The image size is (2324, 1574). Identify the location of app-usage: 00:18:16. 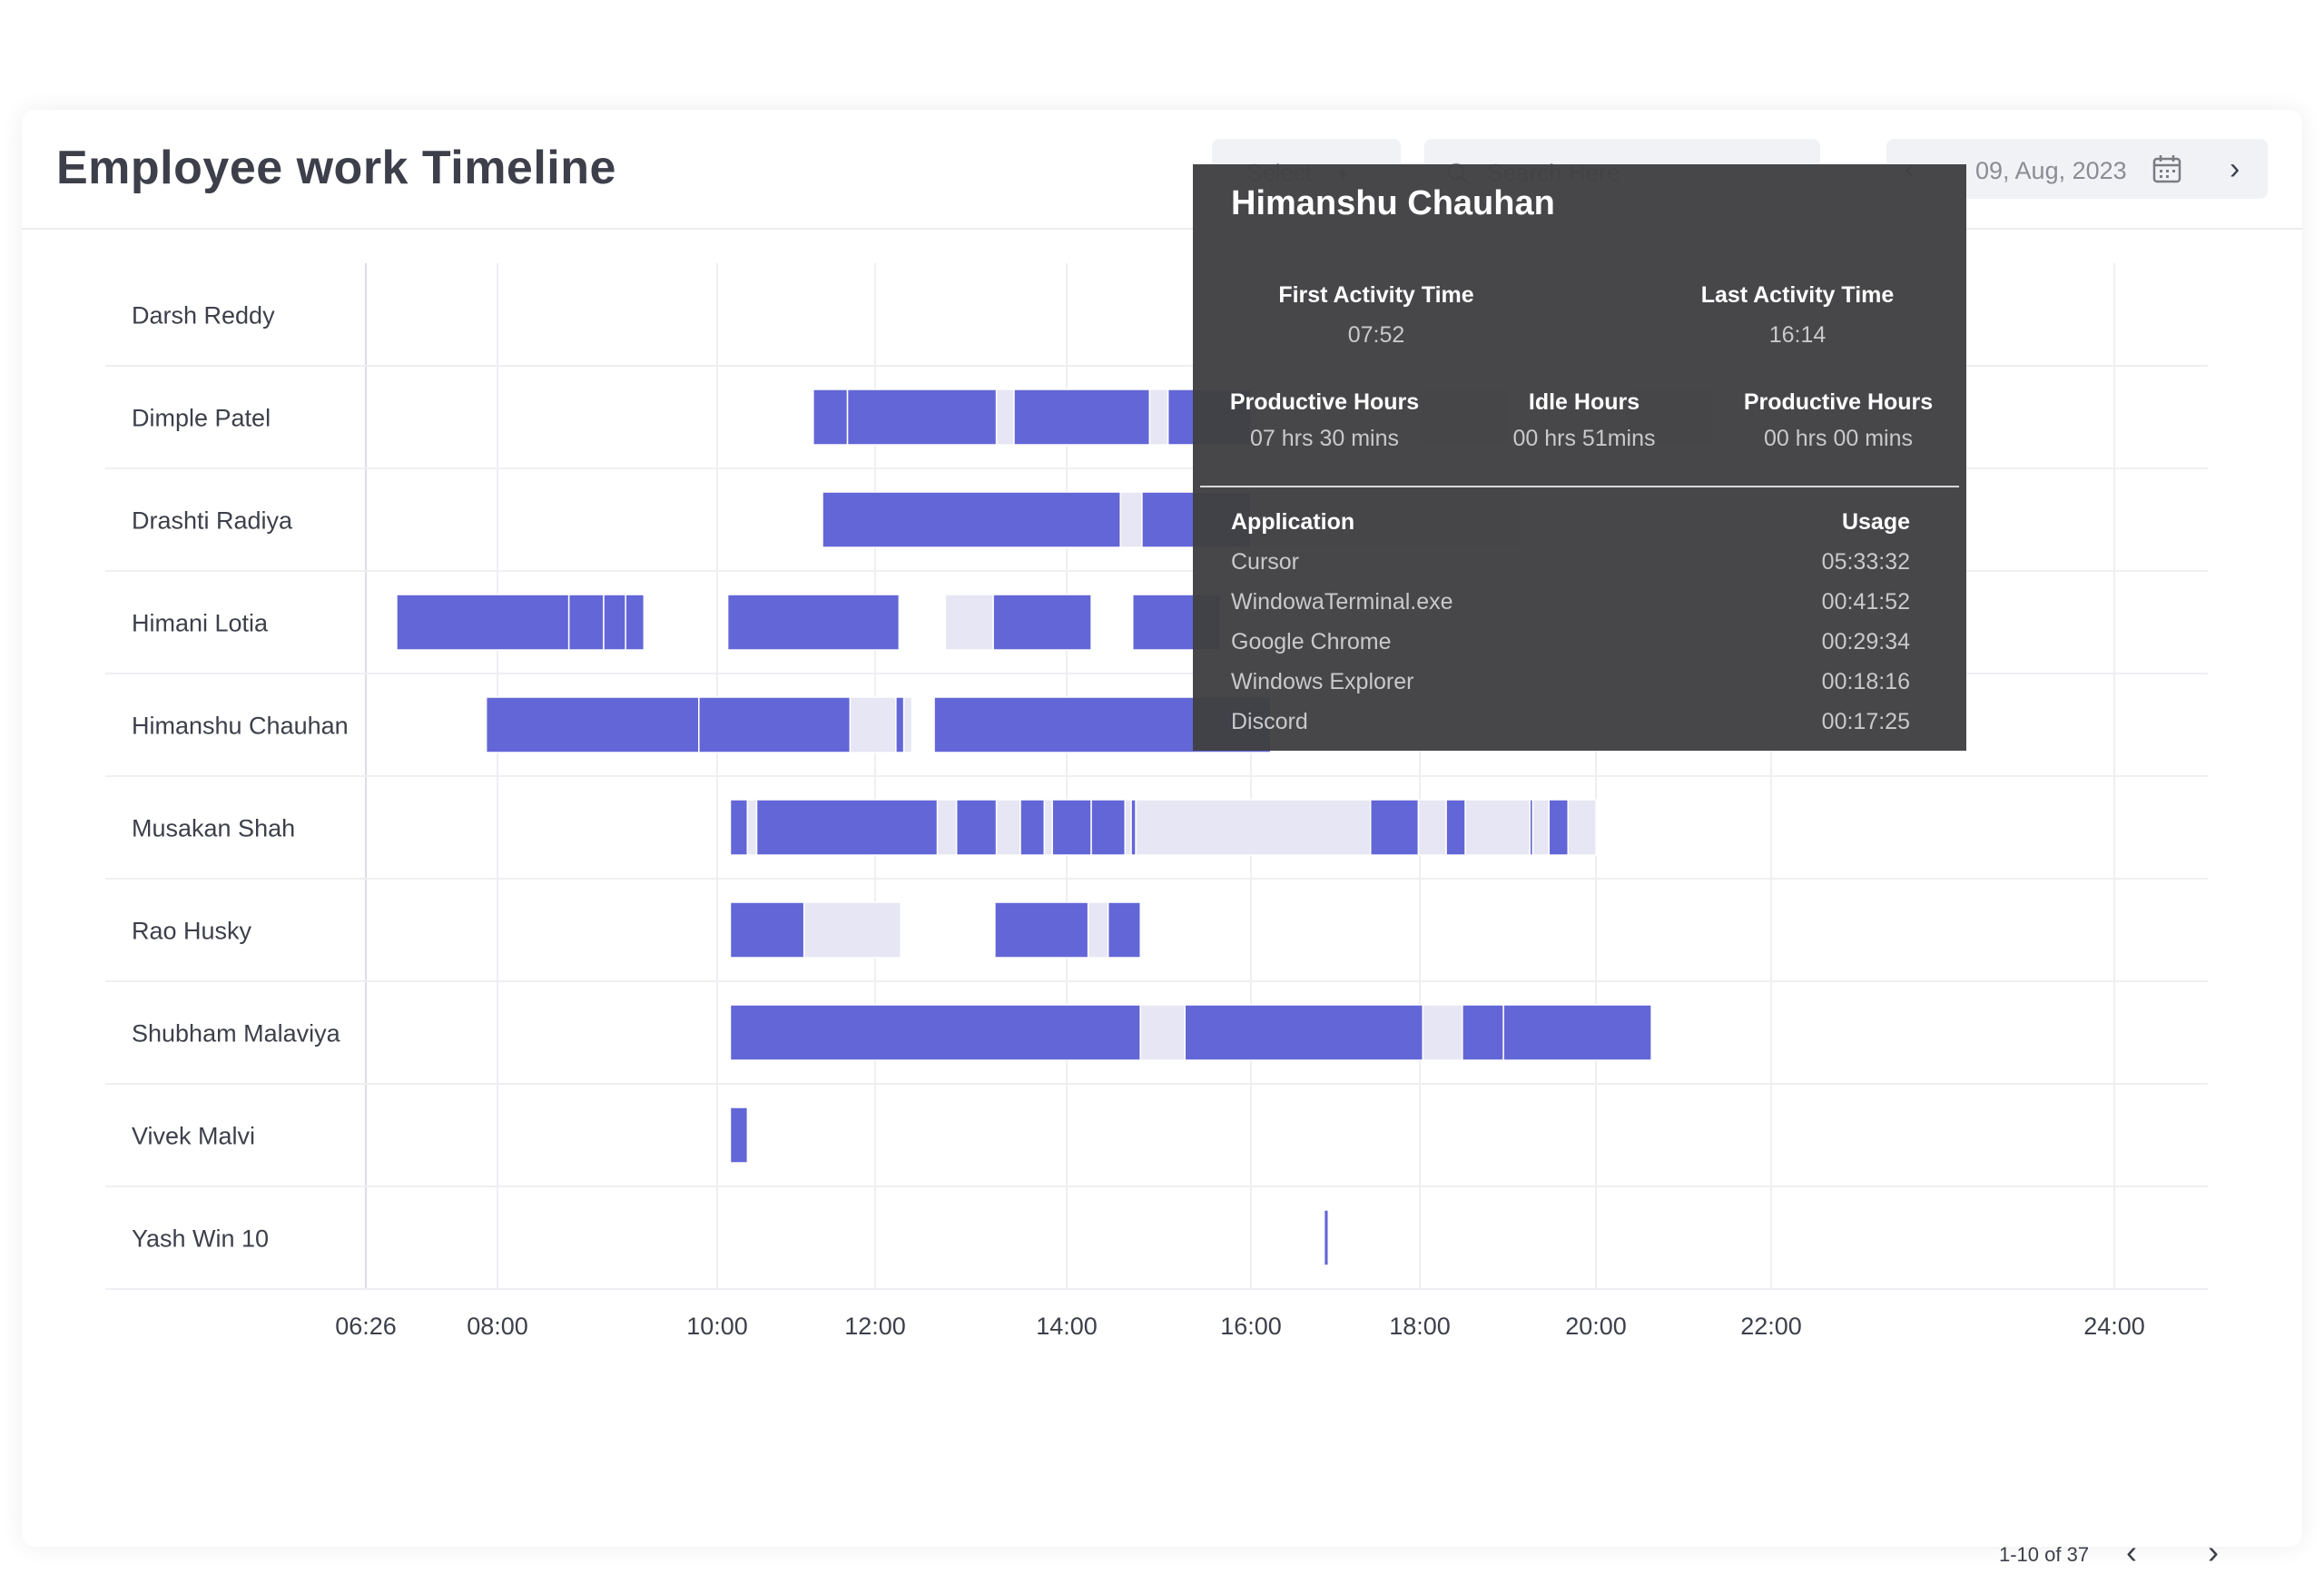
(1865, 681).